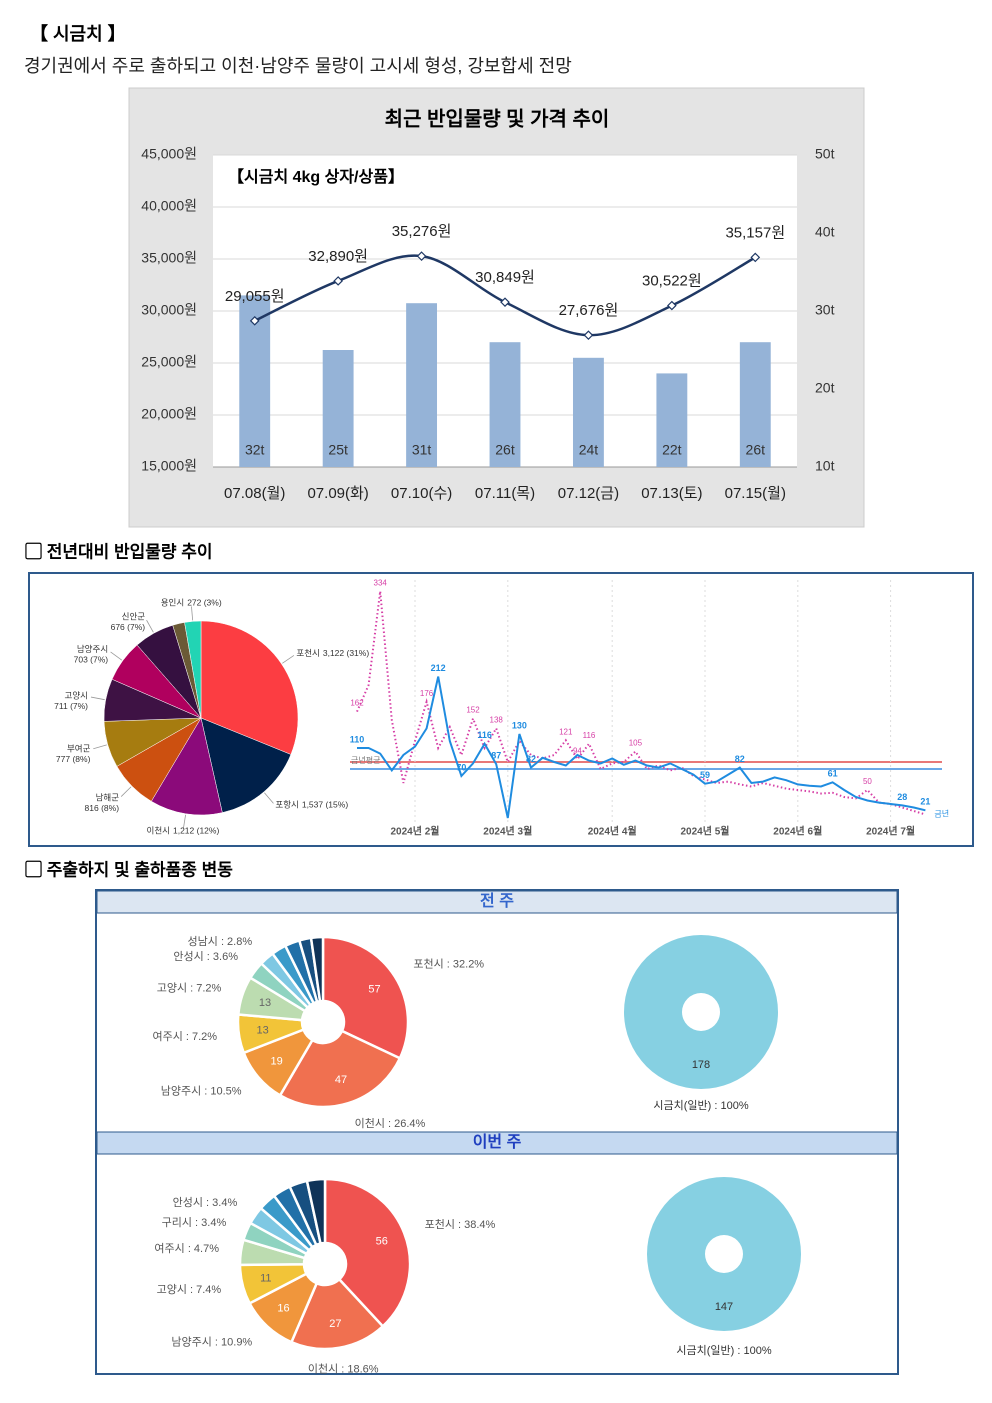 The image size is (992, 1403). What do you see at coordinates (134, 617) in the screenshot?
I see `slice-category: 신안군` at bounding box center [134, 617].